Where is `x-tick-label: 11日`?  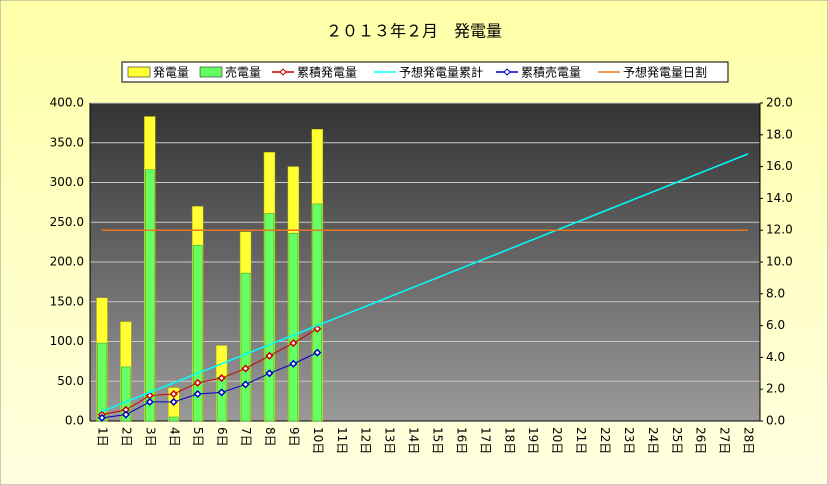
x-tick-label: 11日 is located at coordinates (342, 440).